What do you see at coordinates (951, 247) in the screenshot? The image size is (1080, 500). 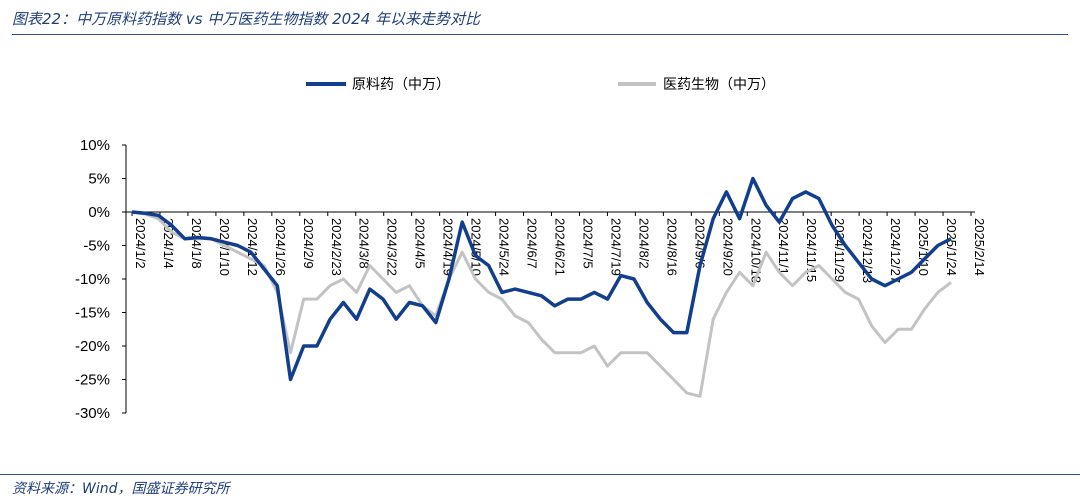 I see `x-tick-label: 2025/1/24` at bounding box center [951, 247].